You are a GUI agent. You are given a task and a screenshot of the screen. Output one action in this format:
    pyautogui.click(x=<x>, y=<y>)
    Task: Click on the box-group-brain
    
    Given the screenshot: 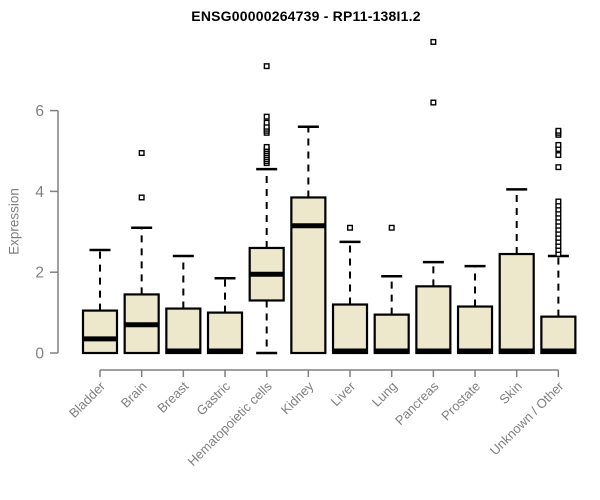 What is the action you would take?
    pyautogui.click(x=141, y=252)
    